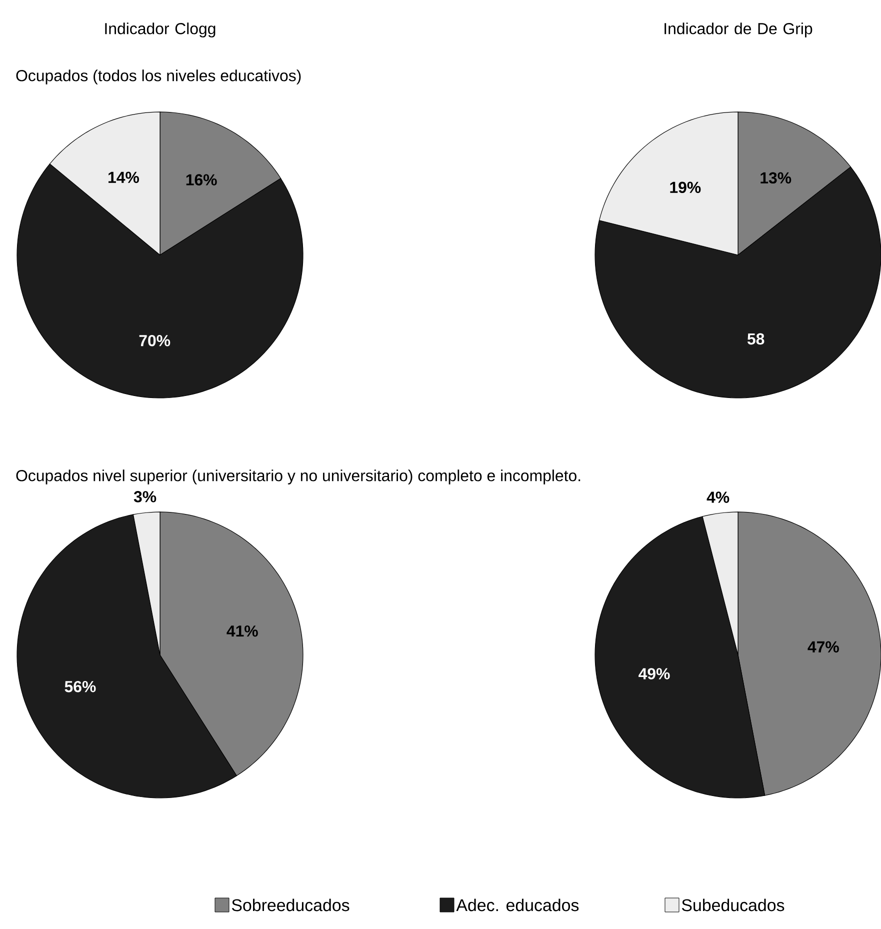 The image size is (881, 929). What do you see at coordinates (654, 674) in the screenshot?
I see `data-label: 49%` at bounding box center [654, 674].